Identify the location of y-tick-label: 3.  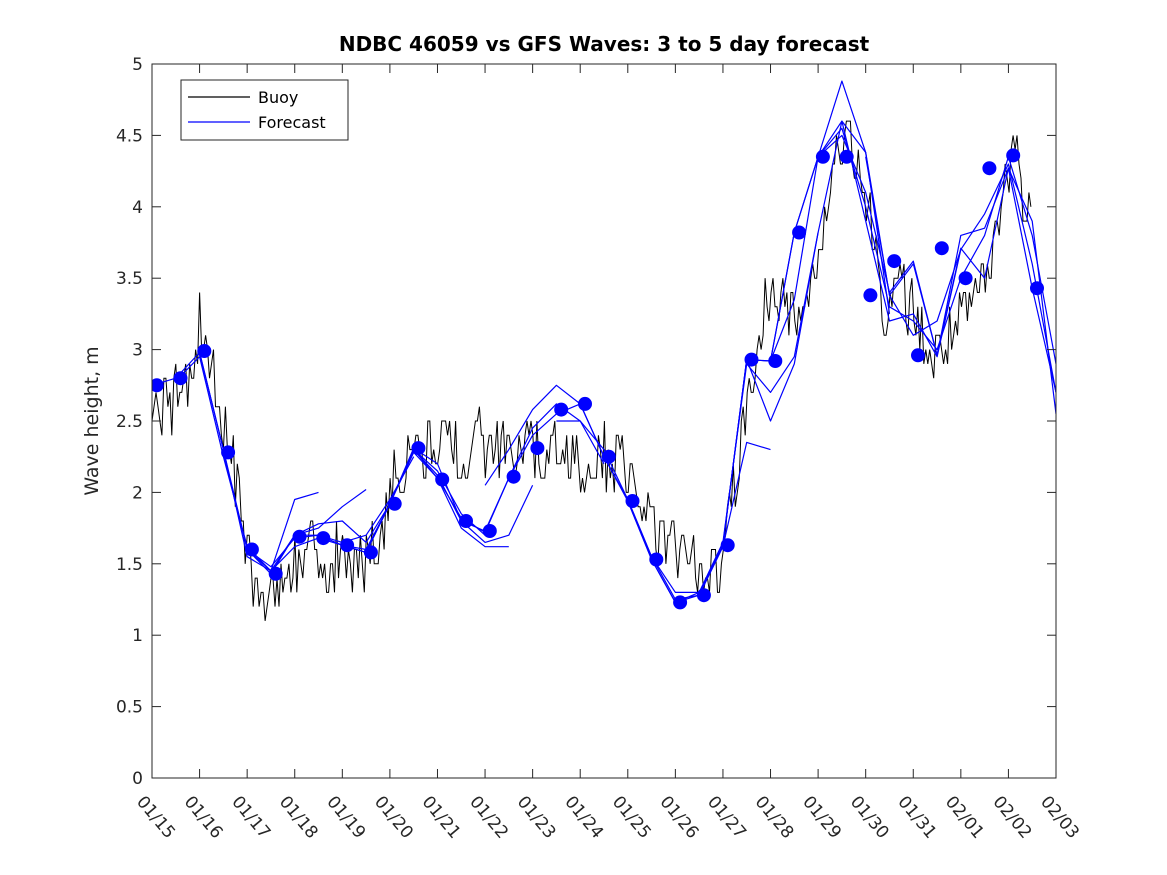
(137, 351).